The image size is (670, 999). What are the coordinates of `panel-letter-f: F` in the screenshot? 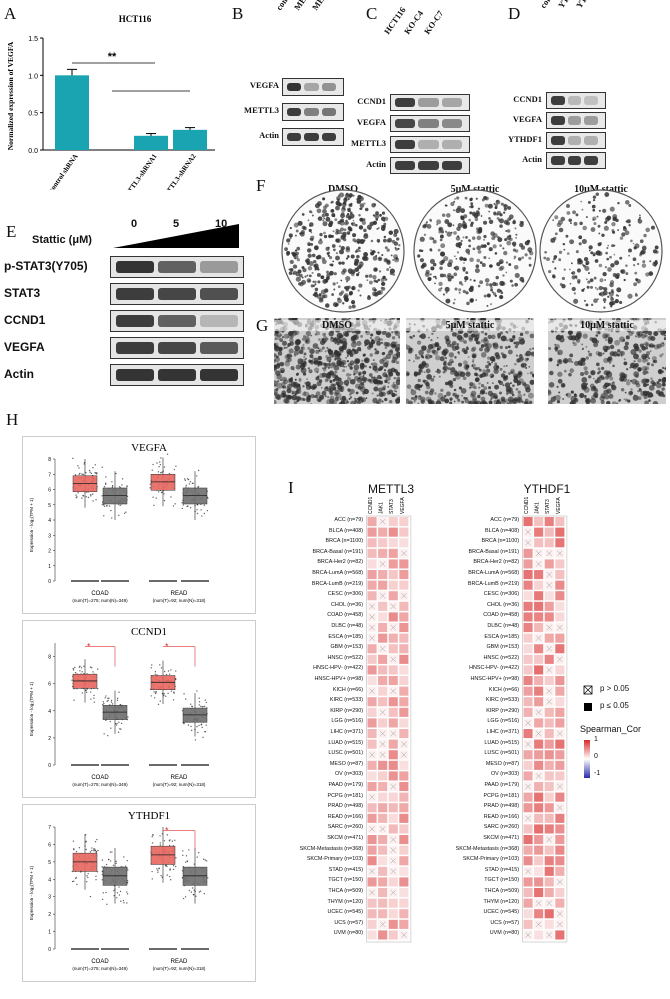 It's located at (261, 185).